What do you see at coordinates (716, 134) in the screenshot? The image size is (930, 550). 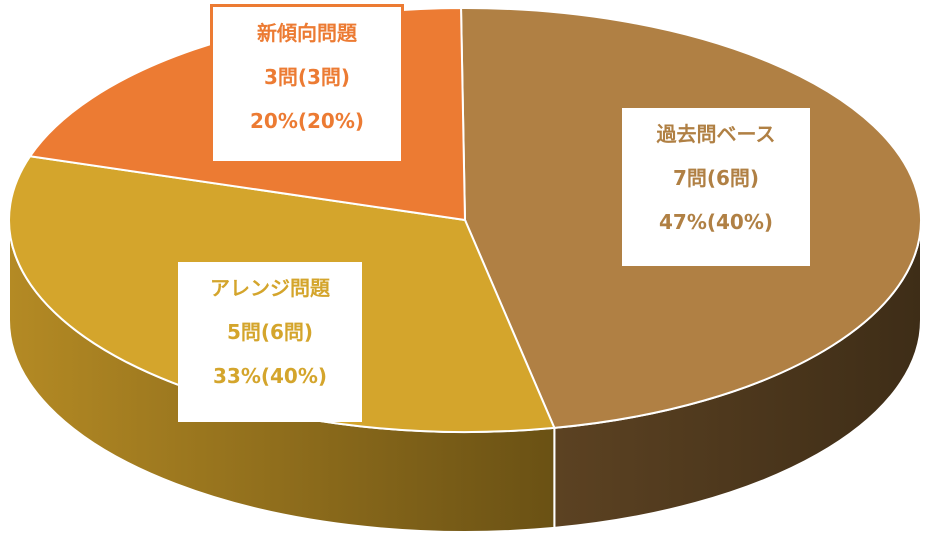 I see `label-past-exam-base-title: 過去問ベース` at bounding box center [716, 134].